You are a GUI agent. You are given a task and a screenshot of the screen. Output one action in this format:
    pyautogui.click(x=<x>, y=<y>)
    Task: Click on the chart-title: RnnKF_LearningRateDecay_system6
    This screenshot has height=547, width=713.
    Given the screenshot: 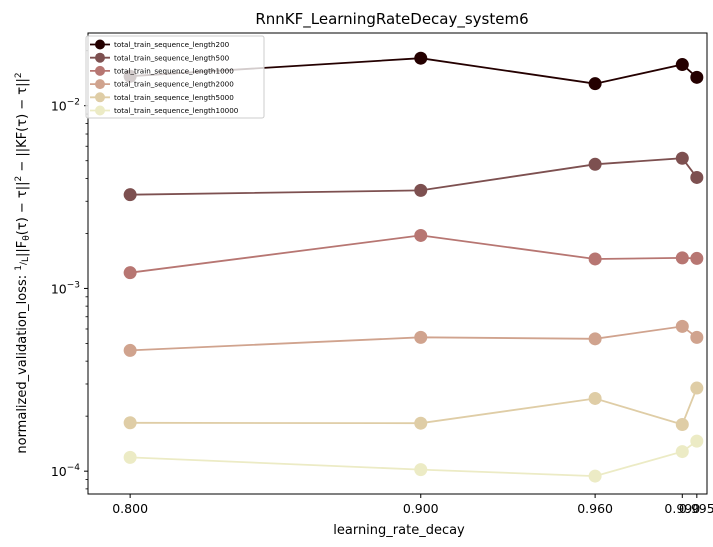 What is the action you would take?
    pyautogui.click(x=391, y=19)
    